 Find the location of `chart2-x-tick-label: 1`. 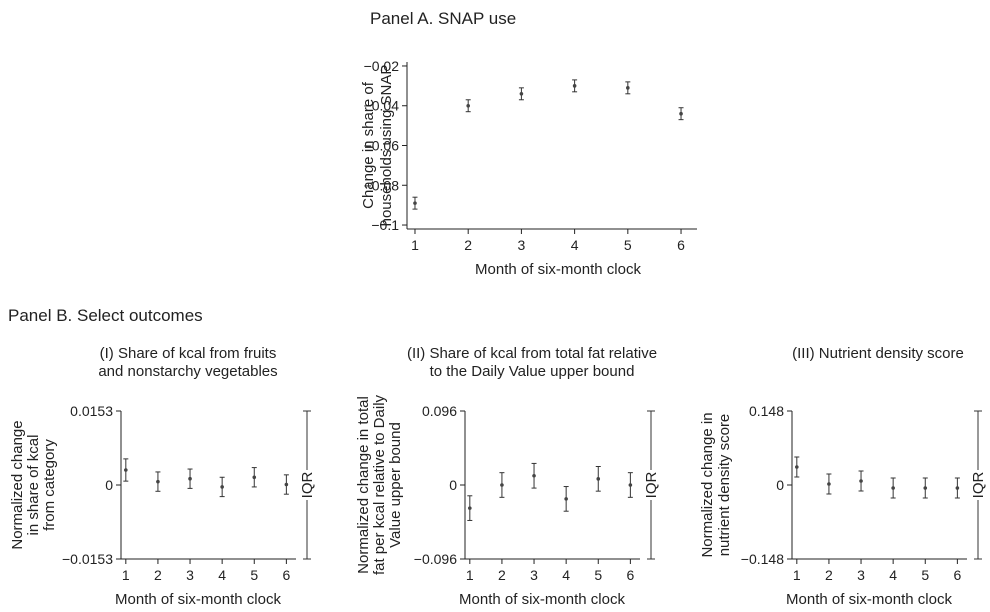

chart2-x-tick-label: 1 is located at coordinates (126, 575).